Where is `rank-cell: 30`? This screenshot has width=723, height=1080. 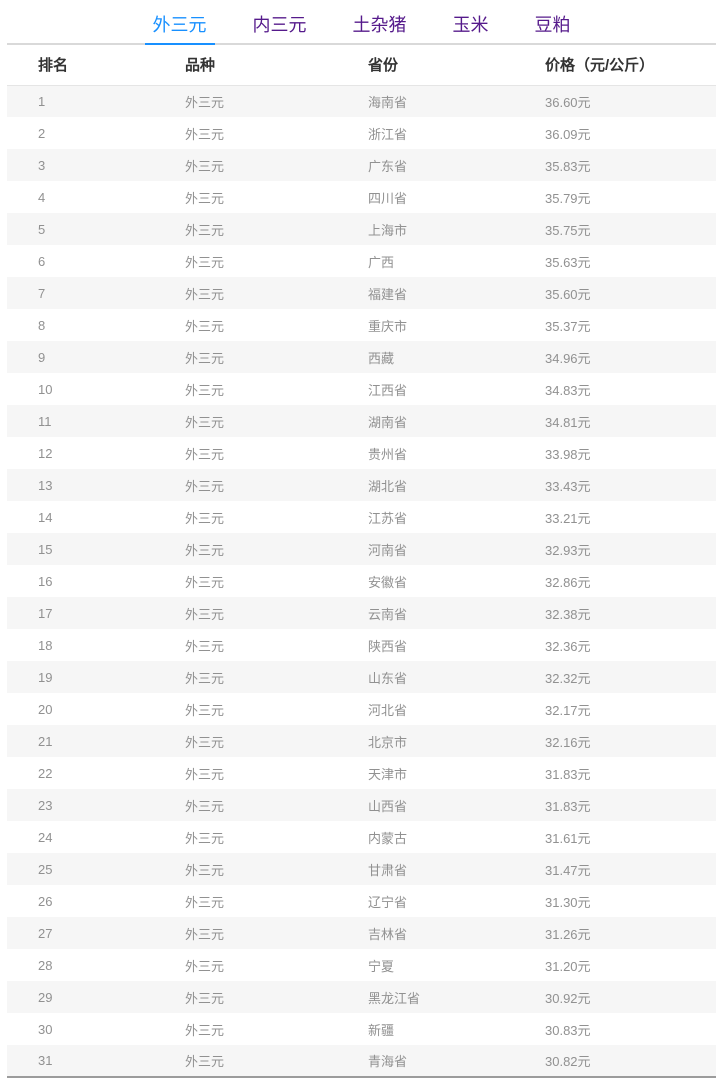 rank-cell: 30 is located at coordinates (45, 1029).